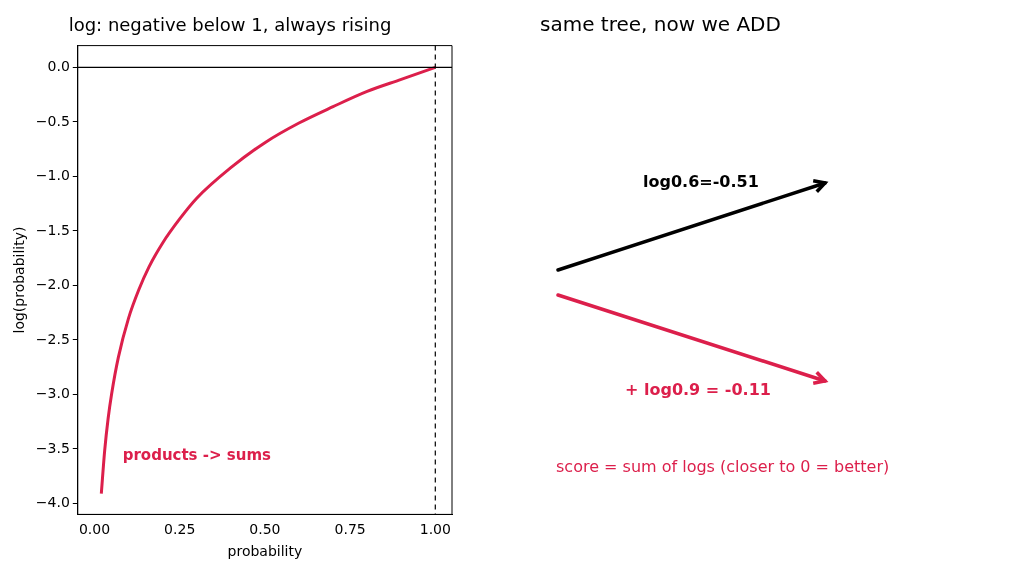 This screenshot has width=1014, height=573. What do you see at coordinates (19, 280) in the screenshot?
I see `y-axis-title: log(probability)` at bounding box center [19, 280].